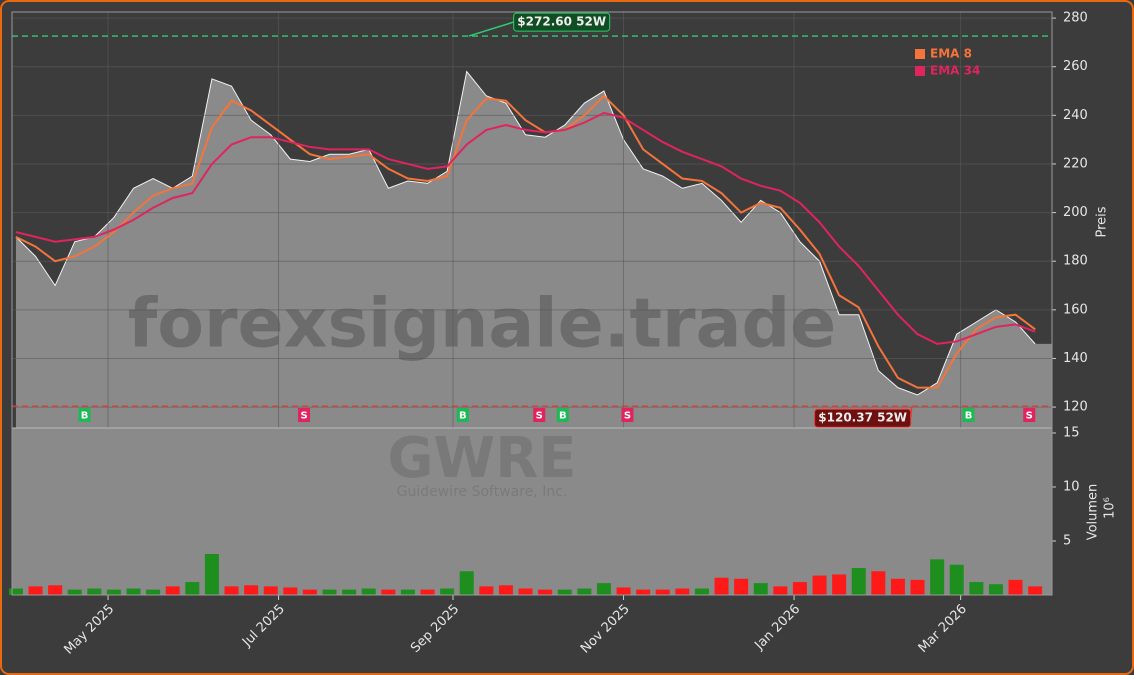 The width and height of the screenshot is (1134, 675). Describe the element at coordinates (482, 492) in the screenshot. I see `company-watermark: Guidewire Software, Inc.` at that location.